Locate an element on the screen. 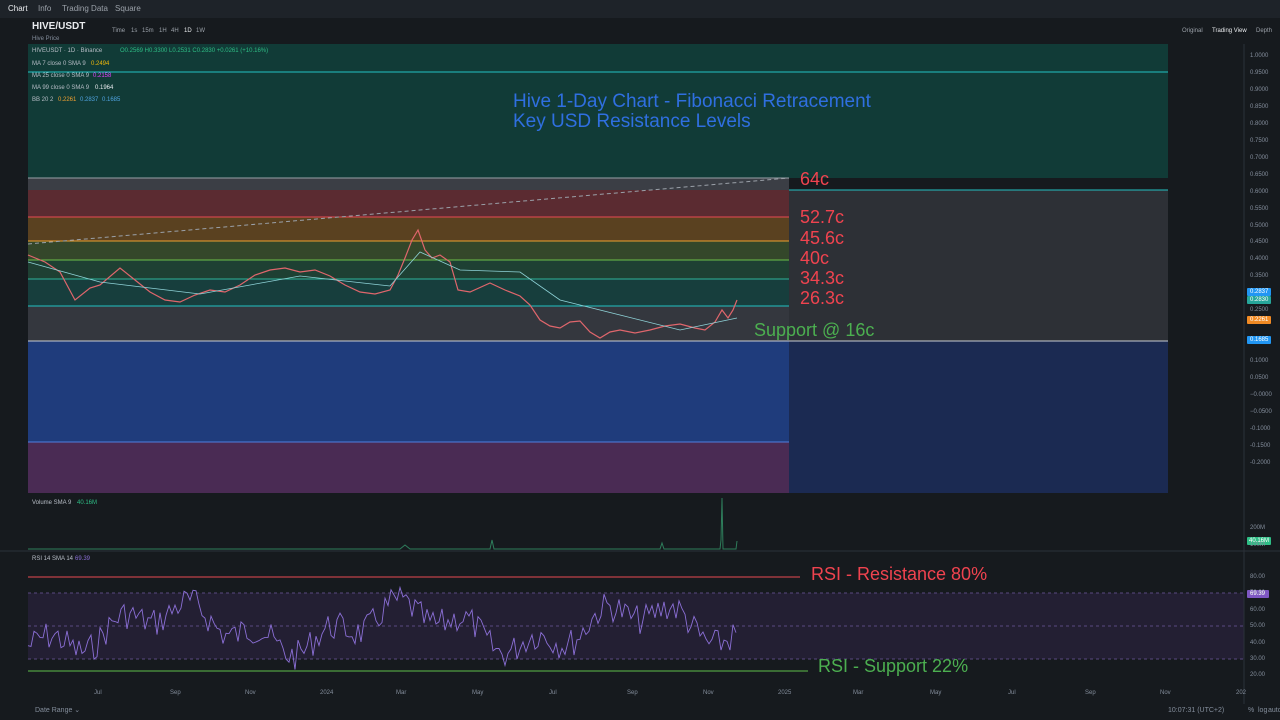 This screenshot has height=720, width=1280. toolbar is located at coordinates (640, 31).